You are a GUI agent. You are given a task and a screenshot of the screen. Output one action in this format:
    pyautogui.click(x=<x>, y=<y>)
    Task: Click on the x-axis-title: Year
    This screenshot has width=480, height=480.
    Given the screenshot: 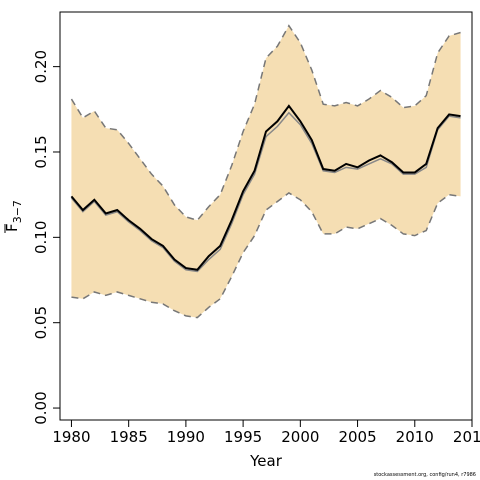 What is the action you would take?
    pyautogui.click(x=266, y=461)
    